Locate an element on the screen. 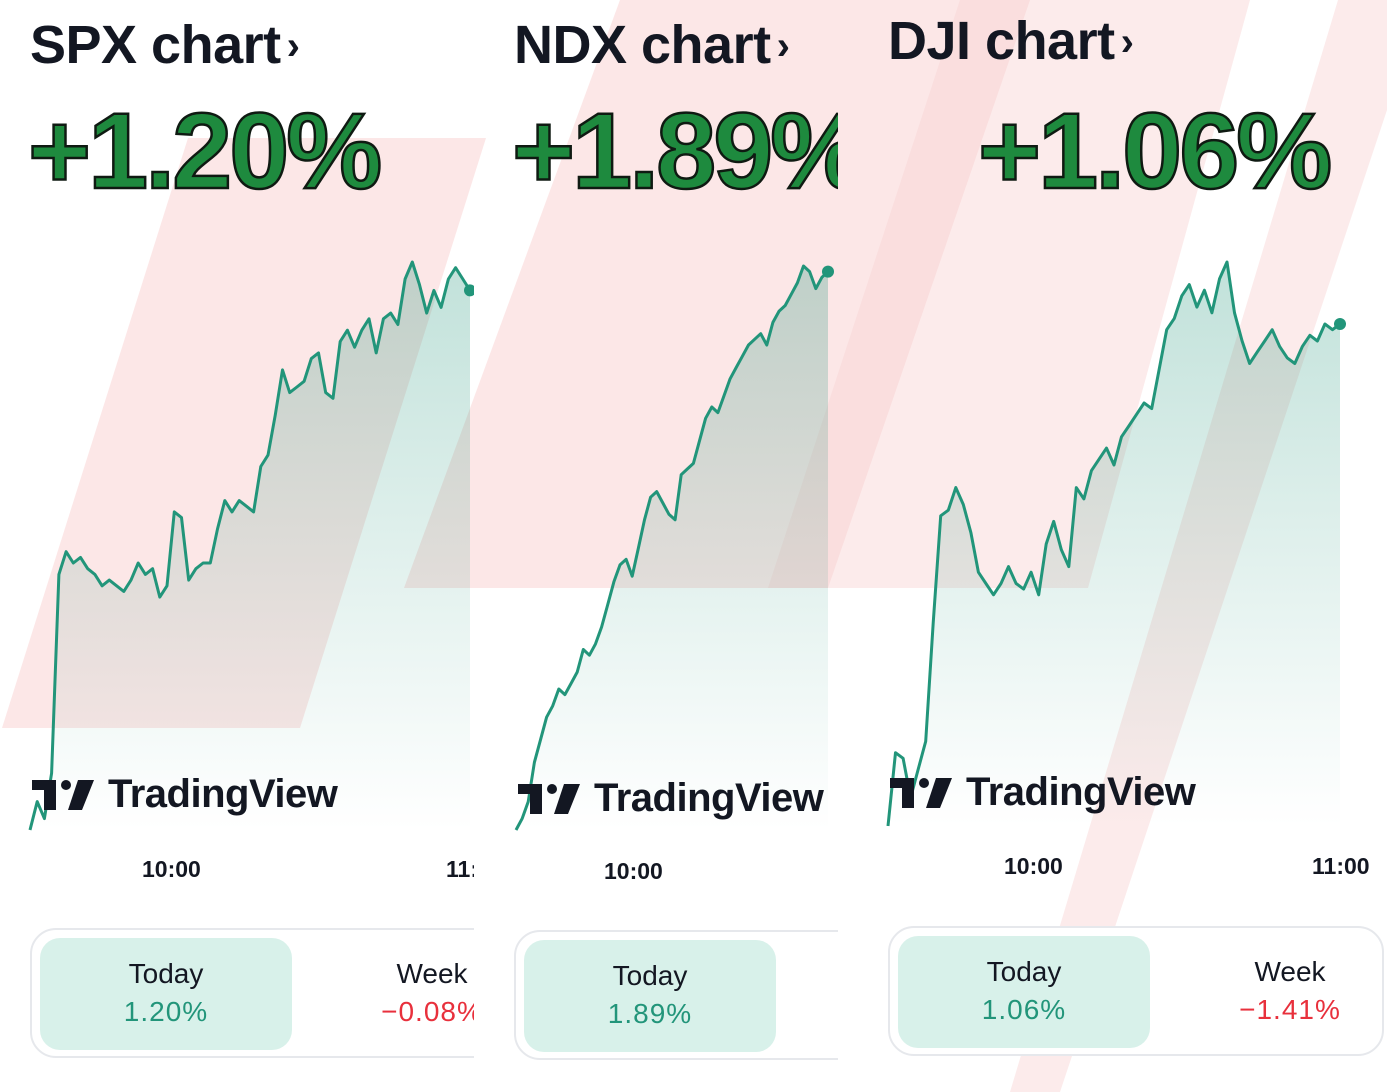 This screenshot has width=1387, height=1092. spx-chart-title: SPX chart is located at coordinates (155, 45).